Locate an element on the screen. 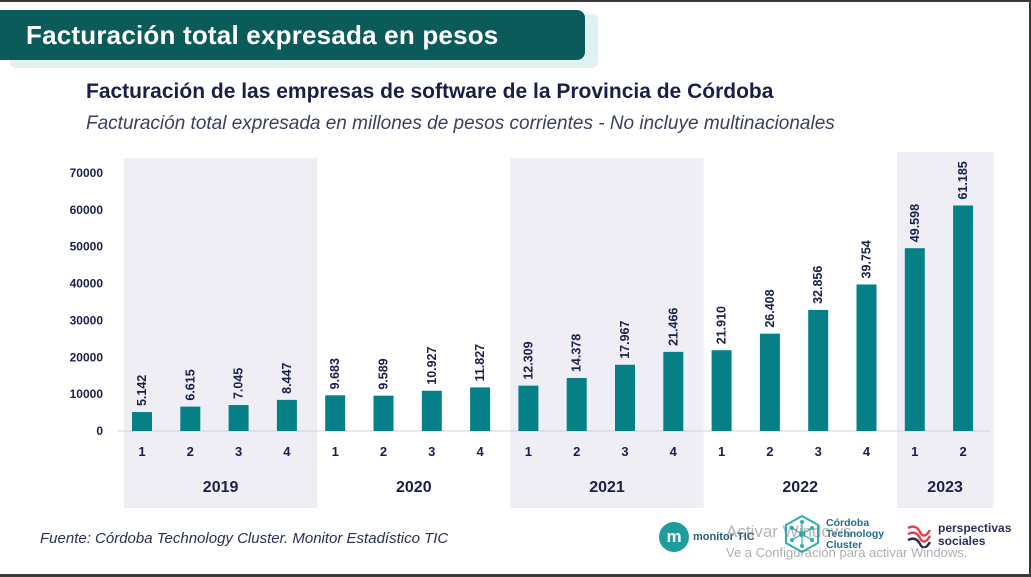 This screenshot has width=1031, height=577. monitor-tic-icon: m is located at coordinates (674, 537).